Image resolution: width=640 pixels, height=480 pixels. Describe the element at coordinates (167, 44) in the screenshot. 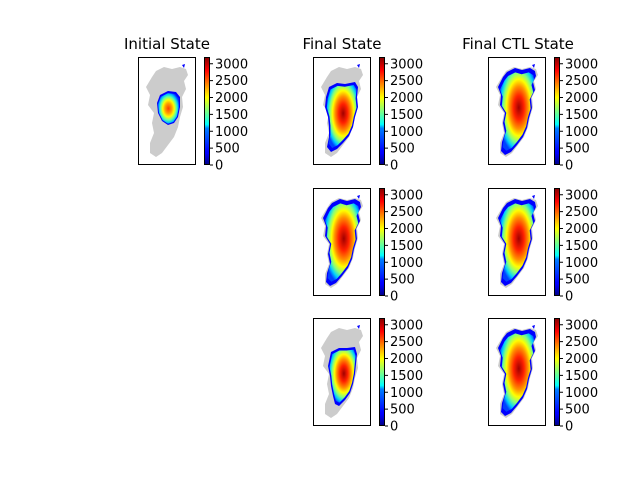

I see `column-title-initial: Initial State` at that location.